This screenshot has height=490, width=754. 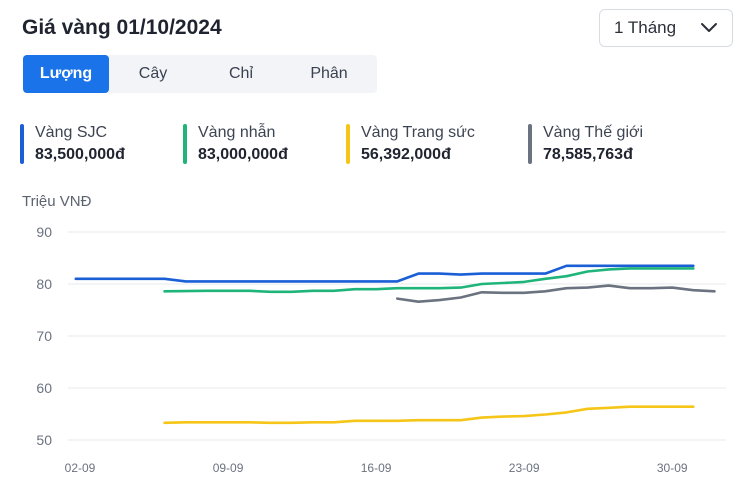 What do you see at coordinates (585, 144) in the screenshot?
I see `legend-item-the-gioi: Vàng Thế giới 78,585,763đ` at bounding box center [585, 144].